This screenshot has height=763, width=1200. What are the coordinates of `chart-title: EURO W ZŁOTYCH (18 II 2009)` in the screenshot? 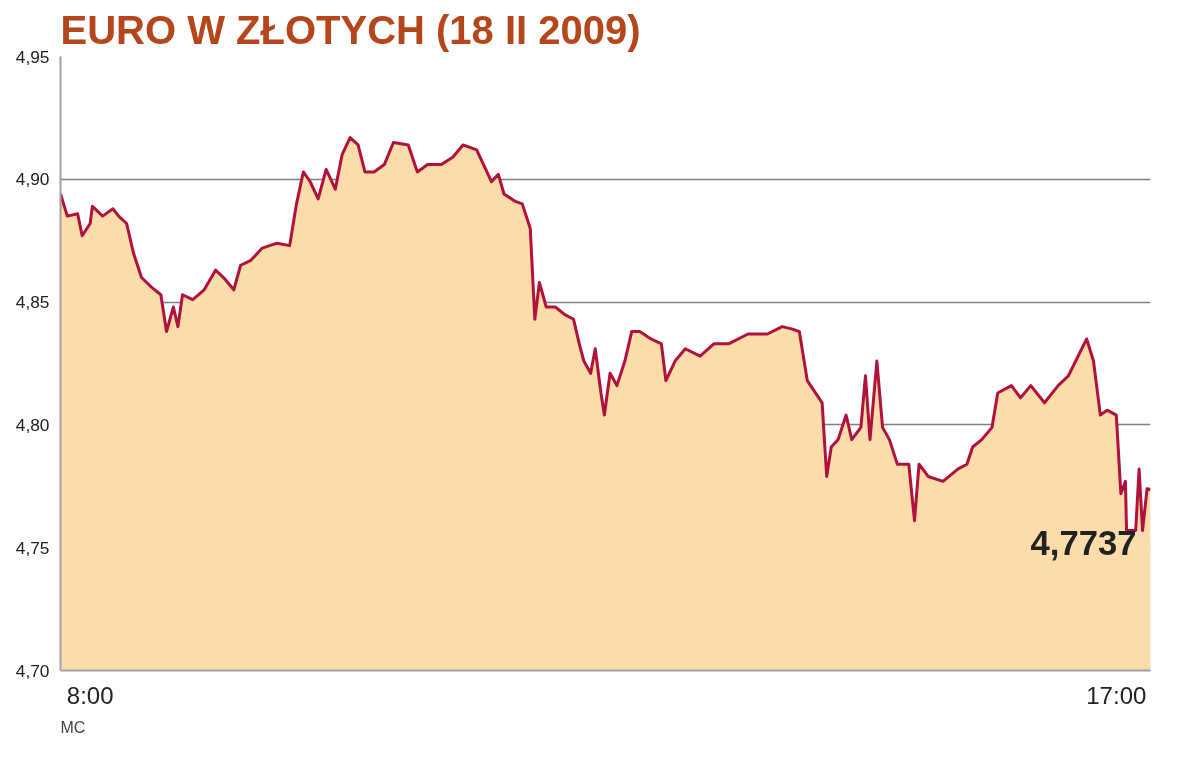 It's located at (350, 29).